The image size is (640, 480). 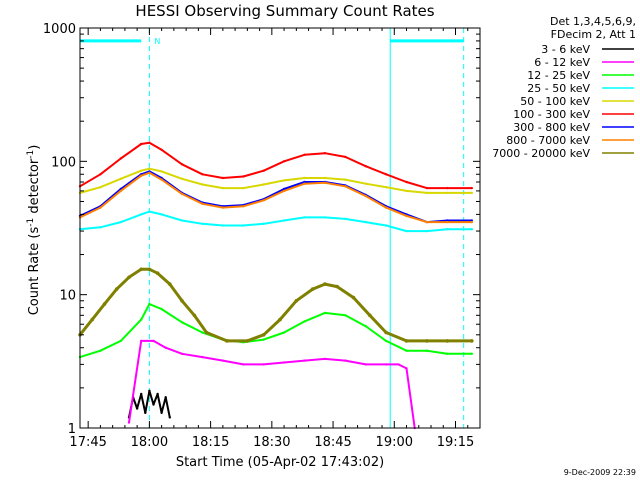 I want to click on x-tick-label: 18:15, so click(x=210, y=442).